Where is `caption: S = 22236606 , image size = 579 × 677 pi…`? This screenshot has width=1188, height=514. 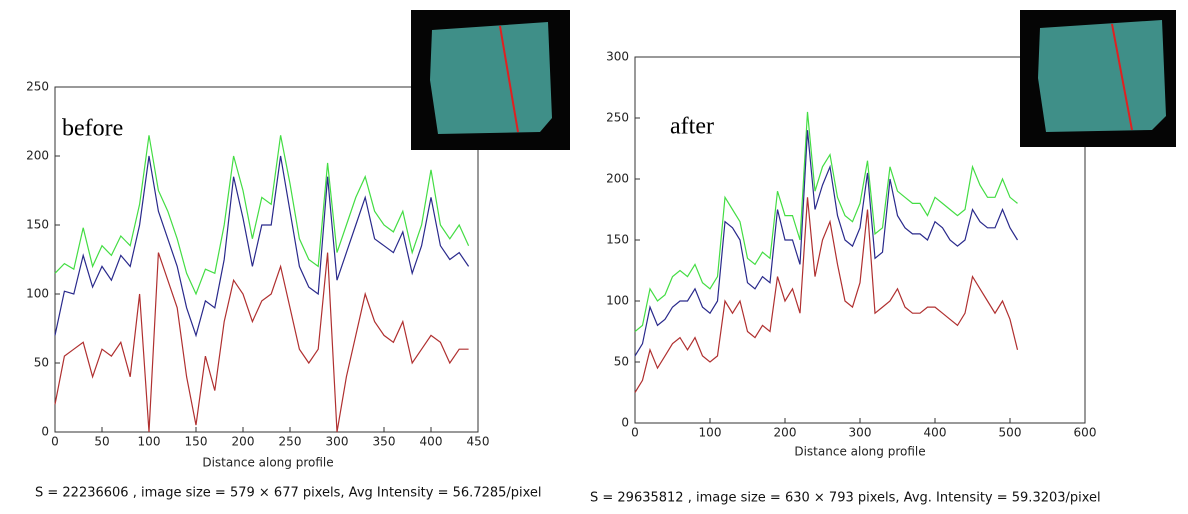 caption: S = 22236606 , image size = 579 × 677 pi… is located at coordinates (288, 493).